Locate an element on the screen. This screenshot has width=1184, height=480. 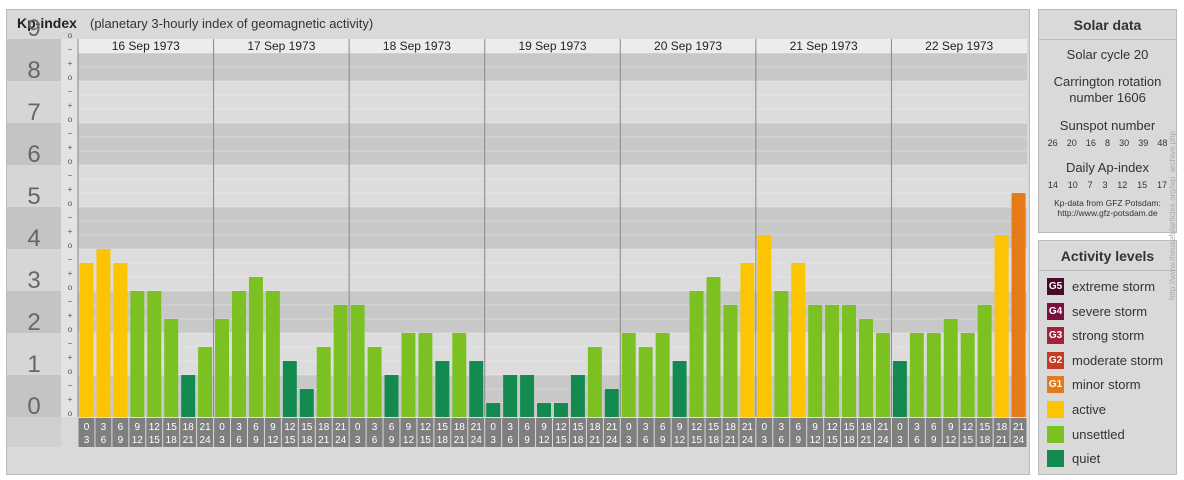
hour-start-label: 6 is located at coordinates (663, 427).